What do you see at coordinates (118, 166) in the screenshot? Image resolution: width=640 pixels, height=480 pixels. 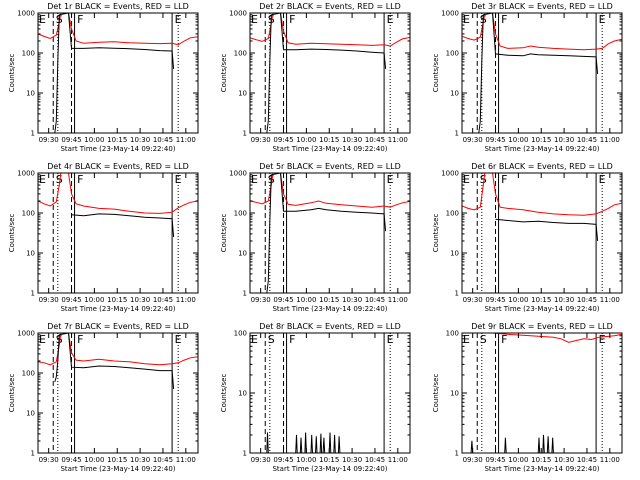 I see `panel-title: Det 4r BLACK = Events, RED = LLD` at bounding box center [118, 166].